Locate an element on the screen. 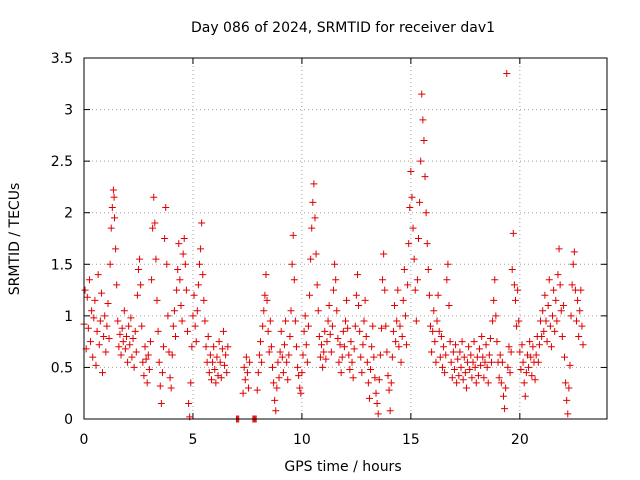 Image resolution: width=640 pixels, height=480 pixels. y-axis-label: SRMTID / TECUs is located at coordinates (15, 239).